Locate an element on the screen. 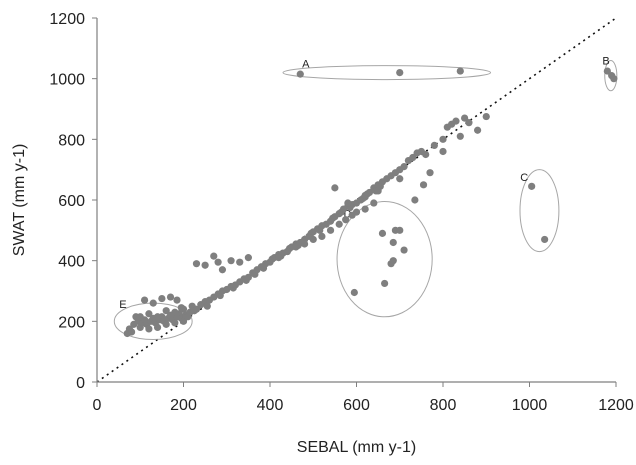 Image resolution: width=636 pixels, height=465 pixels. x-tick-label: 400 is located at coordinates (270, 405).